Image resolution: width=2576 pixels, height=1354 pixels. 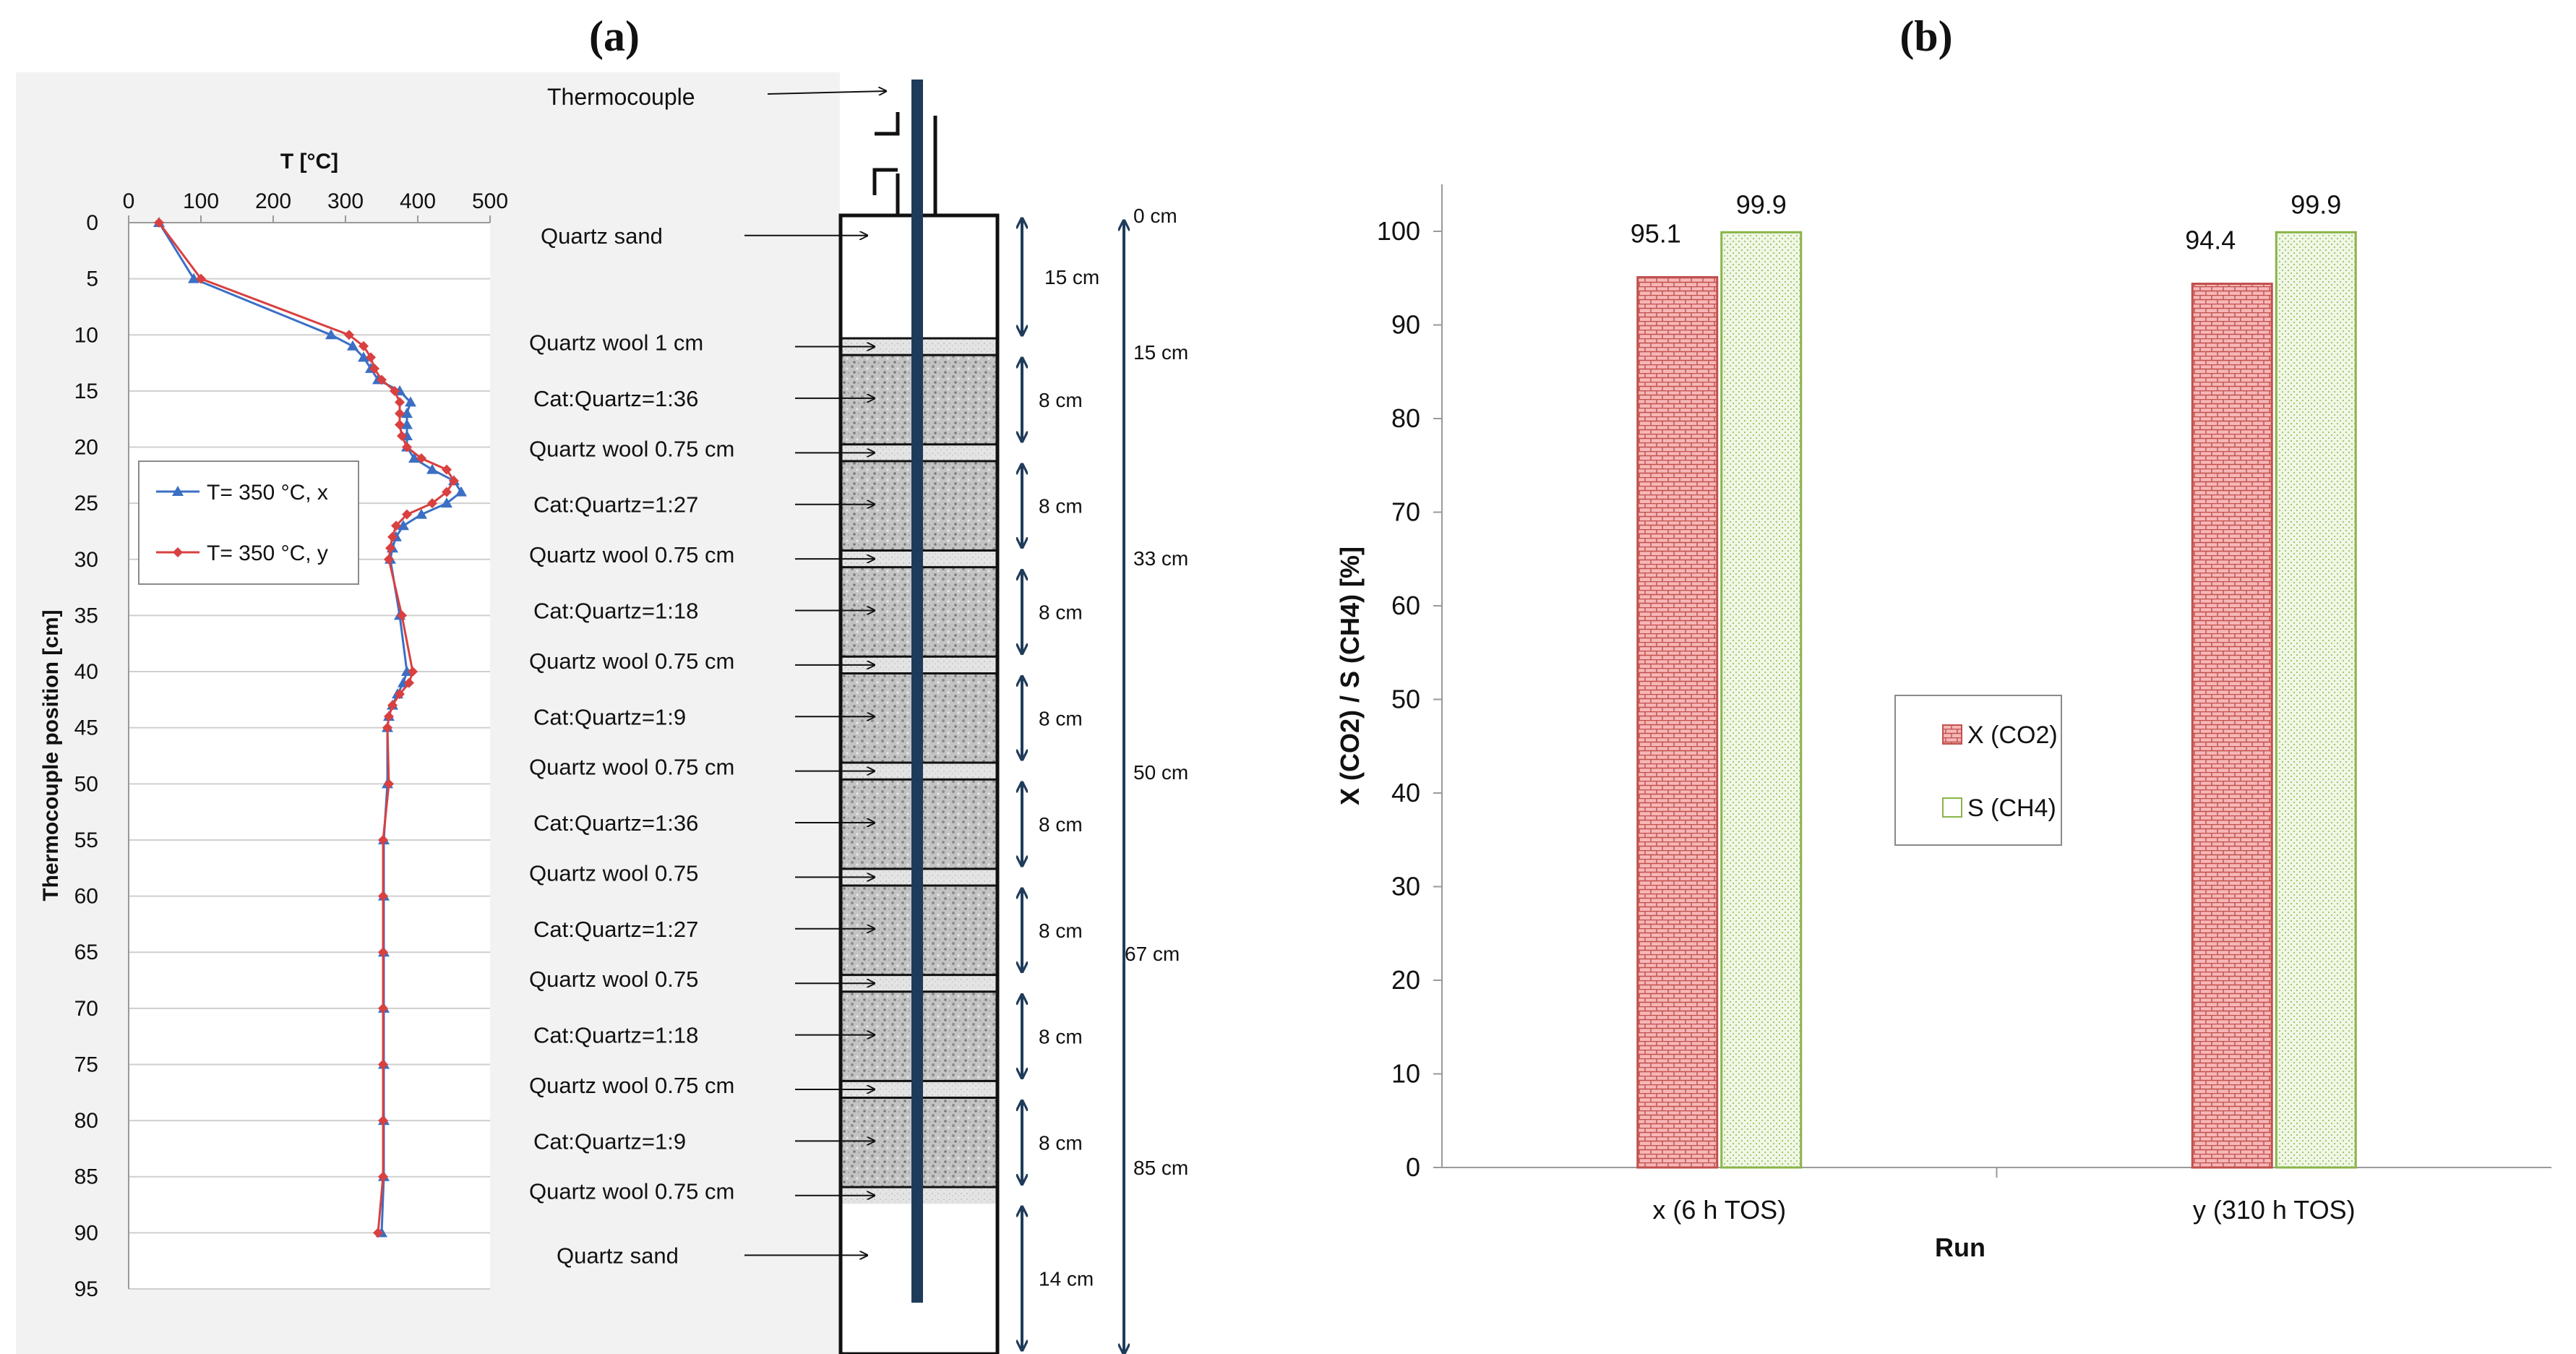 What do you see at coordinates (86, 672) in the screenshot?
I see `y-tick-label-a: 40` at bounding box center [86, 672].